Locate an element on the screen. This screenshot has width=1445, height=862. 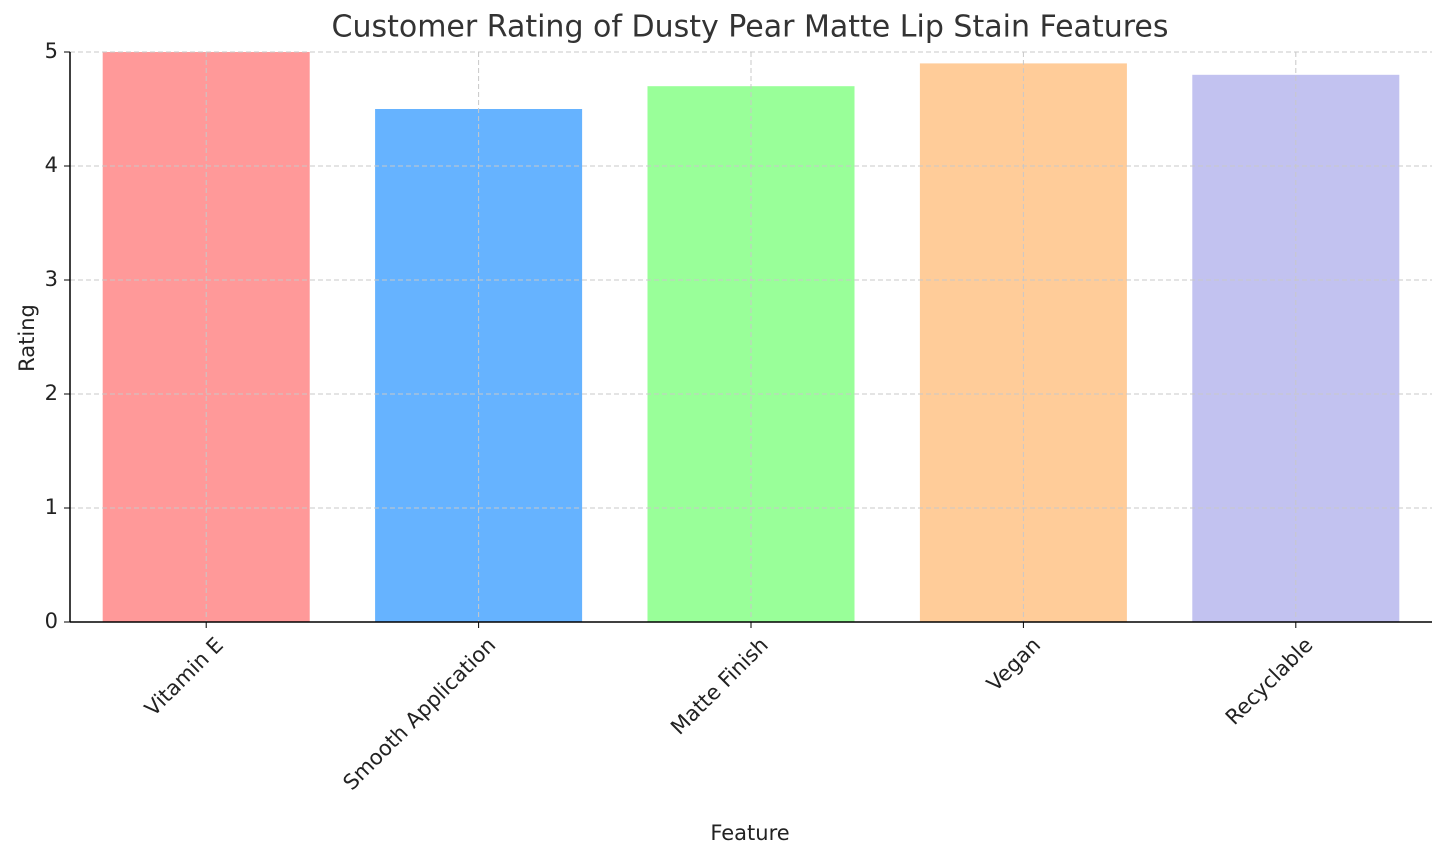
x-tick-label: Matte Finish is located at coordinates (719, 686).